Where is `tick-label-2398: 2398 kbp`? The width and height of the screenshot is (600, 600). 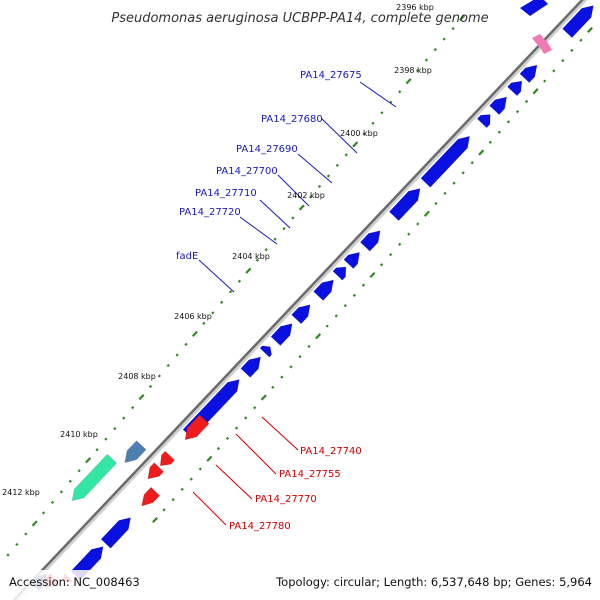
tick-label-2398: 2398 kbp is located at coordinates (413, 70).